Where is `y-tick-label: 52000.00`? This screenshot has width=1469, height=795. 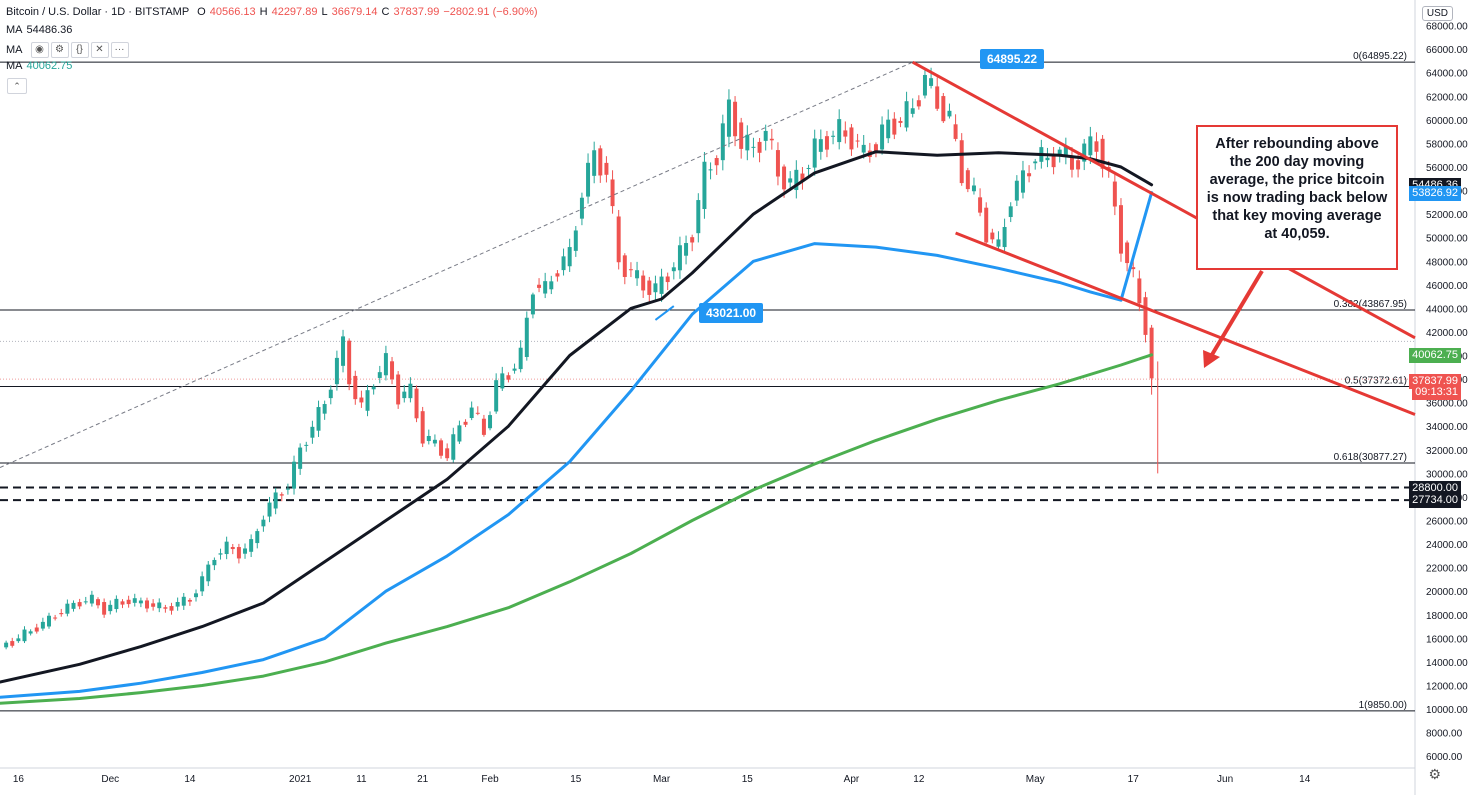 y-tick-label: 52000.00 is located at coordinates (1447, 215).